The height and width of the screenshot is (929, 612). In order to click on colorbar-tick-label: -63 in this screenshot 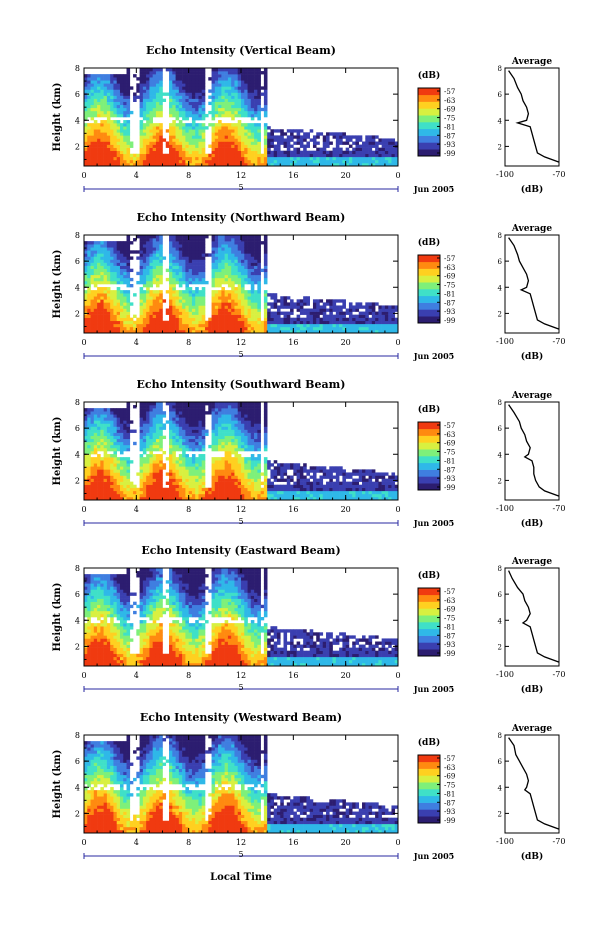, I will do `click(449, 101)`.